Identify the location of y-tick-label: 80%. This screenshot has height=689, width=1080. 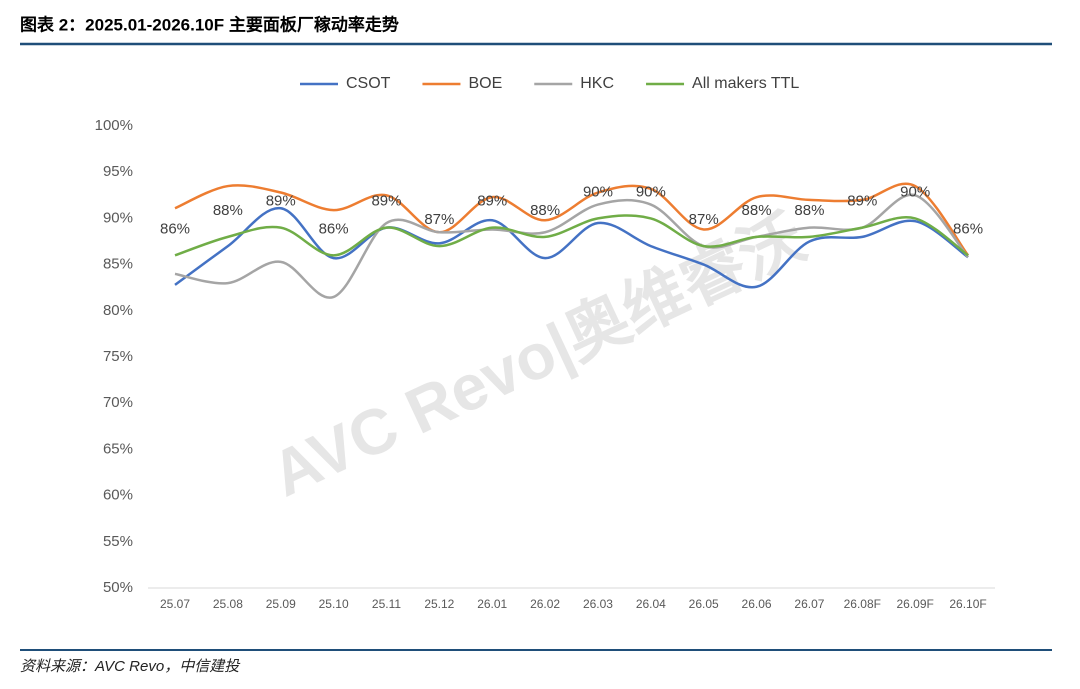
(118, 310).